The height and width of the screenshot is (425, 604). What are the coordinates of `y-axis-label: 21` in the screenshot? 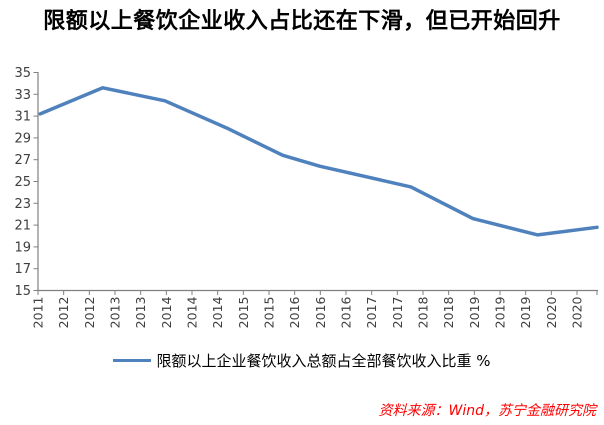 It's located at (22, 226).